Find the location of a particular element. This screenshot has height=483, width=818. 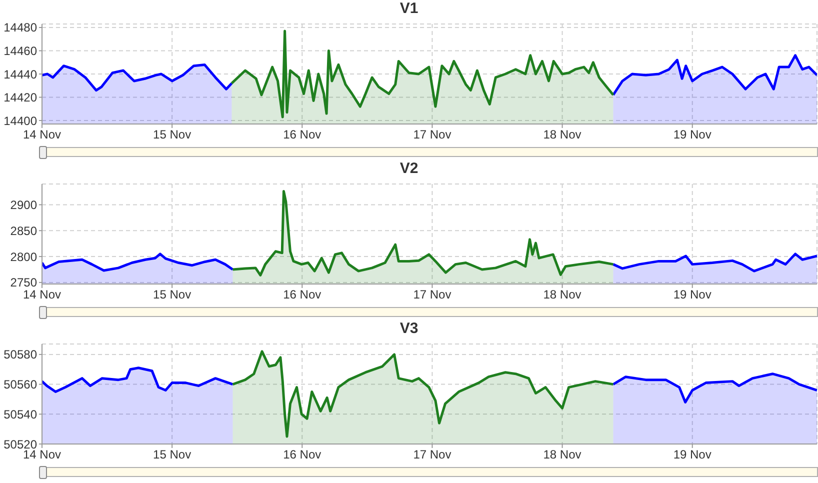

y-tick-label: 2750 is located at coordinates (24, 283).